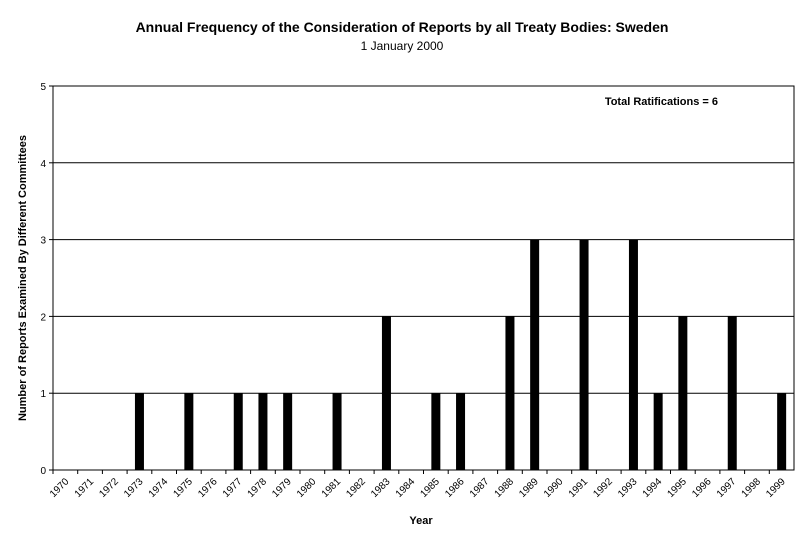  Describe the element at coordinates (282, 488) in the screenshot. I see `x-tick-label-1979: 1979` at that location.